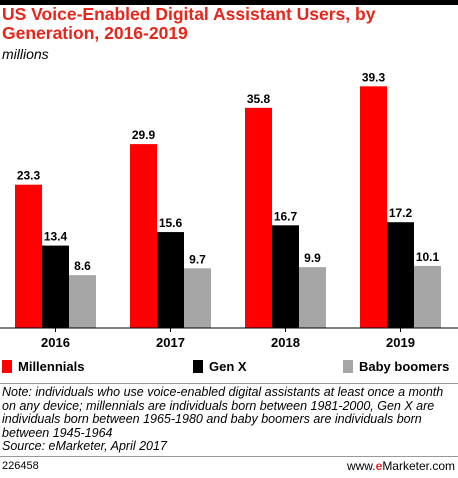  What do you see at coordinates (312, 297) in the screenshot?
I see `bar-baby-boomers-2018` at bounding box center [312, 297].